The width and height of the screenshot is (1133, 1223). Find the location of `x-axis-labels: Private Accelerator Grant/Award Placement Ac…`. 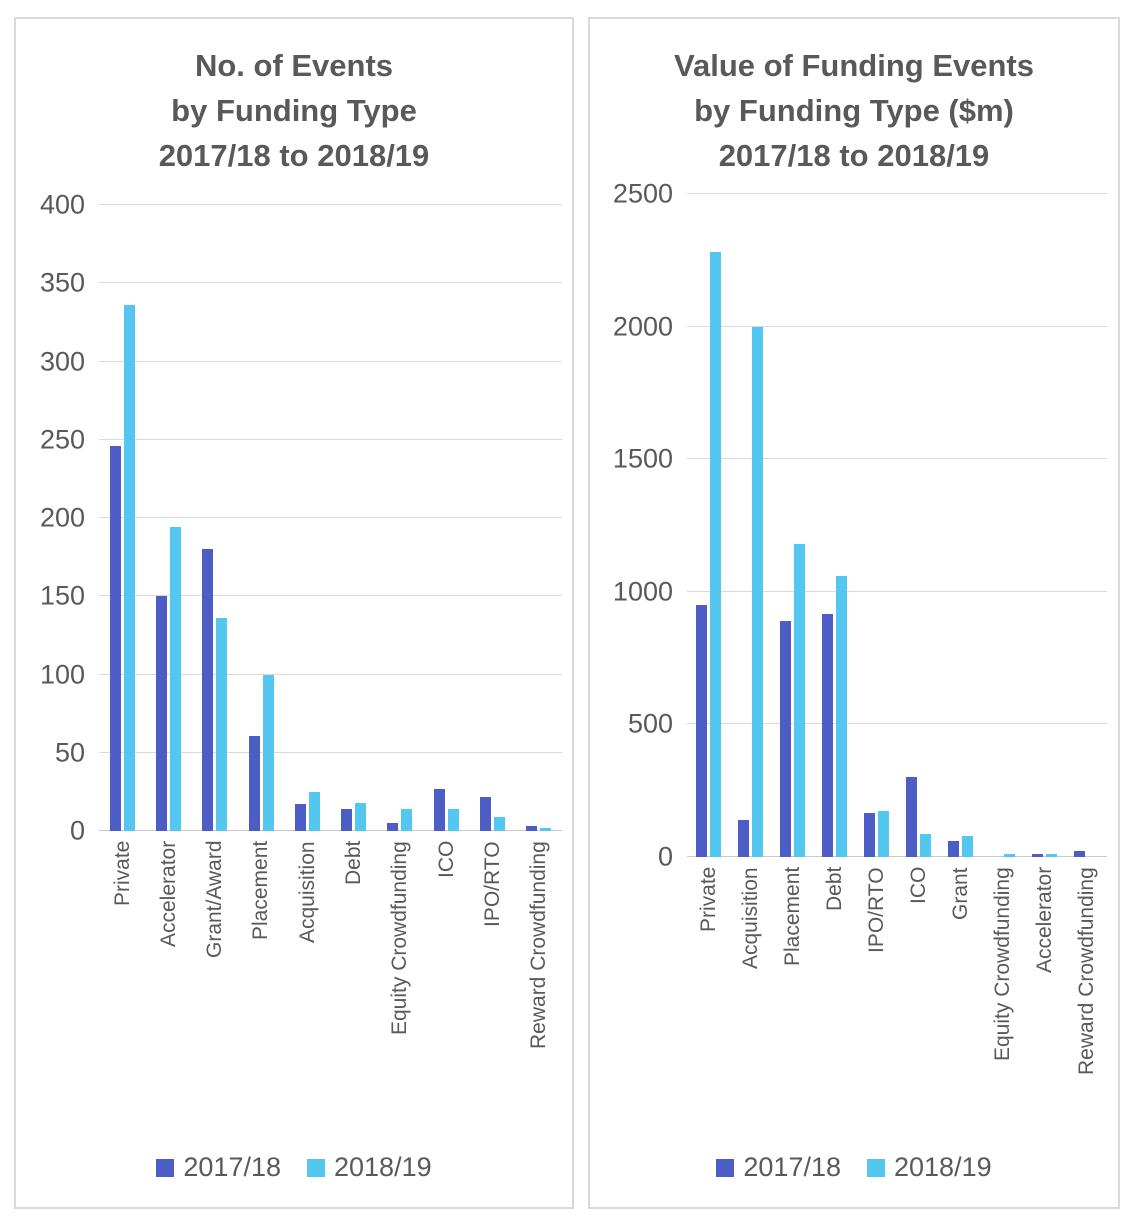

x-axis-labels: Private Accelerator Grant/Award Placement Ac… is located at coordinates (330, 991).